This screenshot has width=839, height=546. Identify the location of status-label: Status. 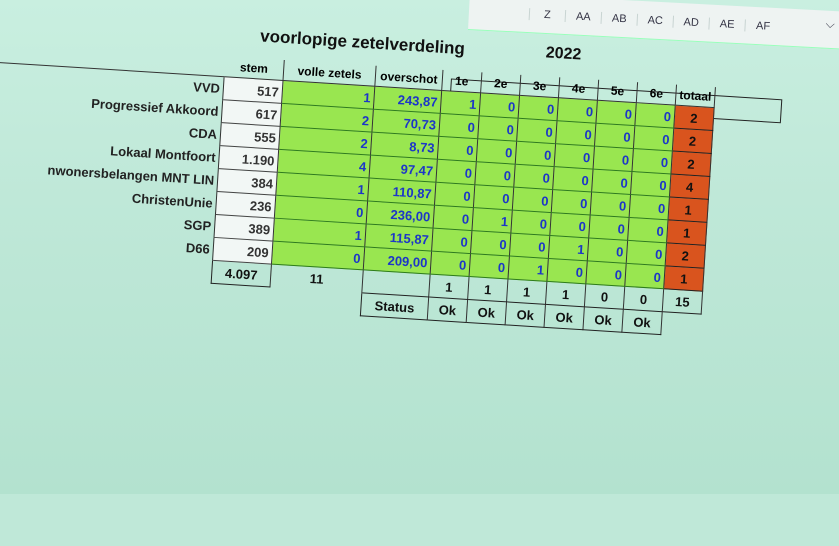
(394, 306).